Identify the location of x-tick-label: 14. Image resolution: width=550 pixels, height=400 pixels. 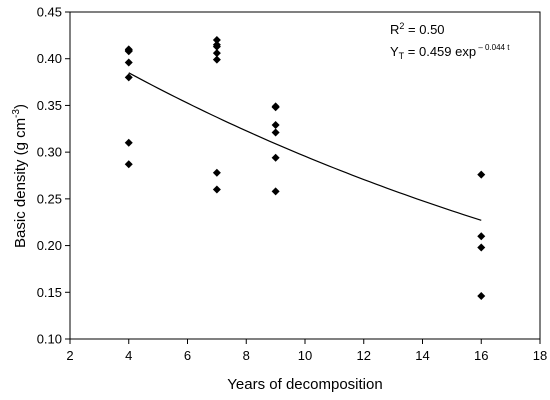
(422, 355).